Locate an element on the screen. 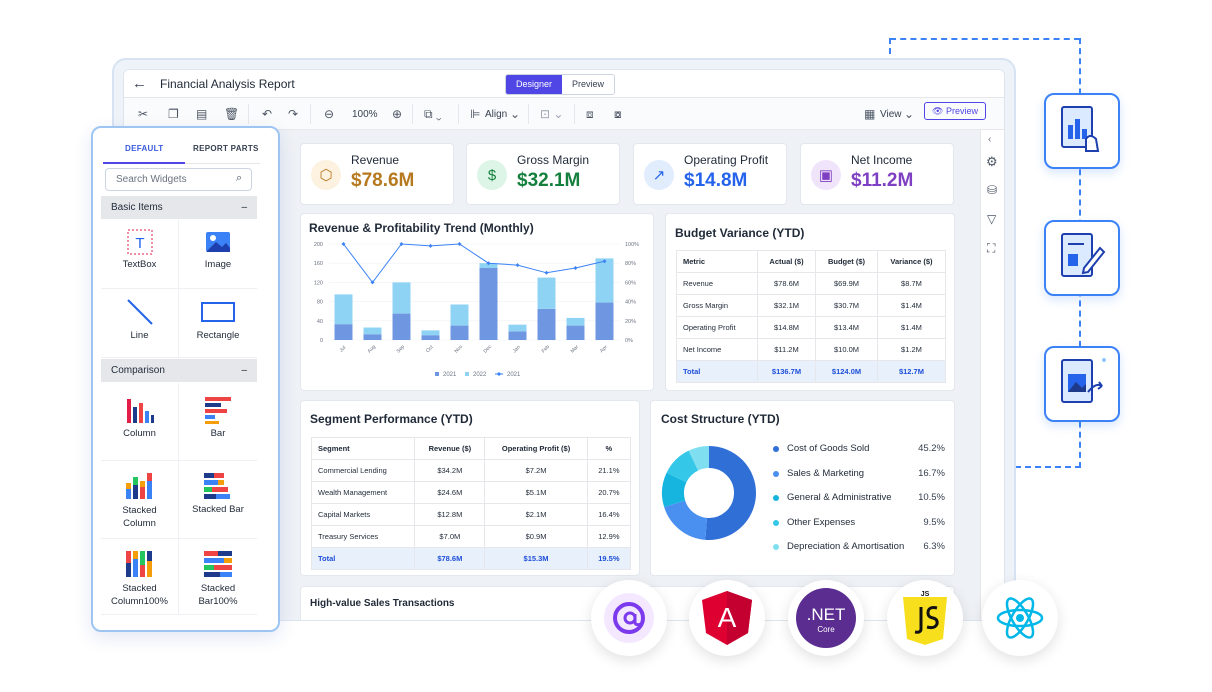  kpi-card-net-income: ▣ Net Income $11.2M is located at coordinates (877, 174).